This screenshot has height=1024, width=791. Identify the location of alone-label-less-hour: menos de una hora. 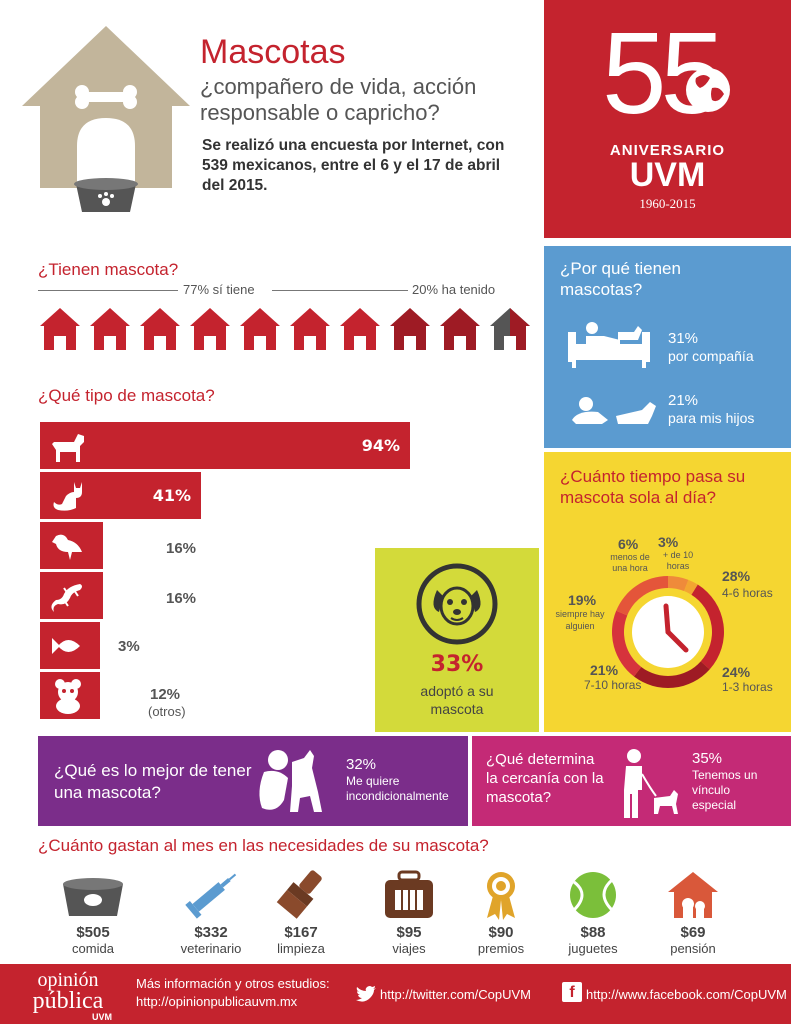
(630, 562).